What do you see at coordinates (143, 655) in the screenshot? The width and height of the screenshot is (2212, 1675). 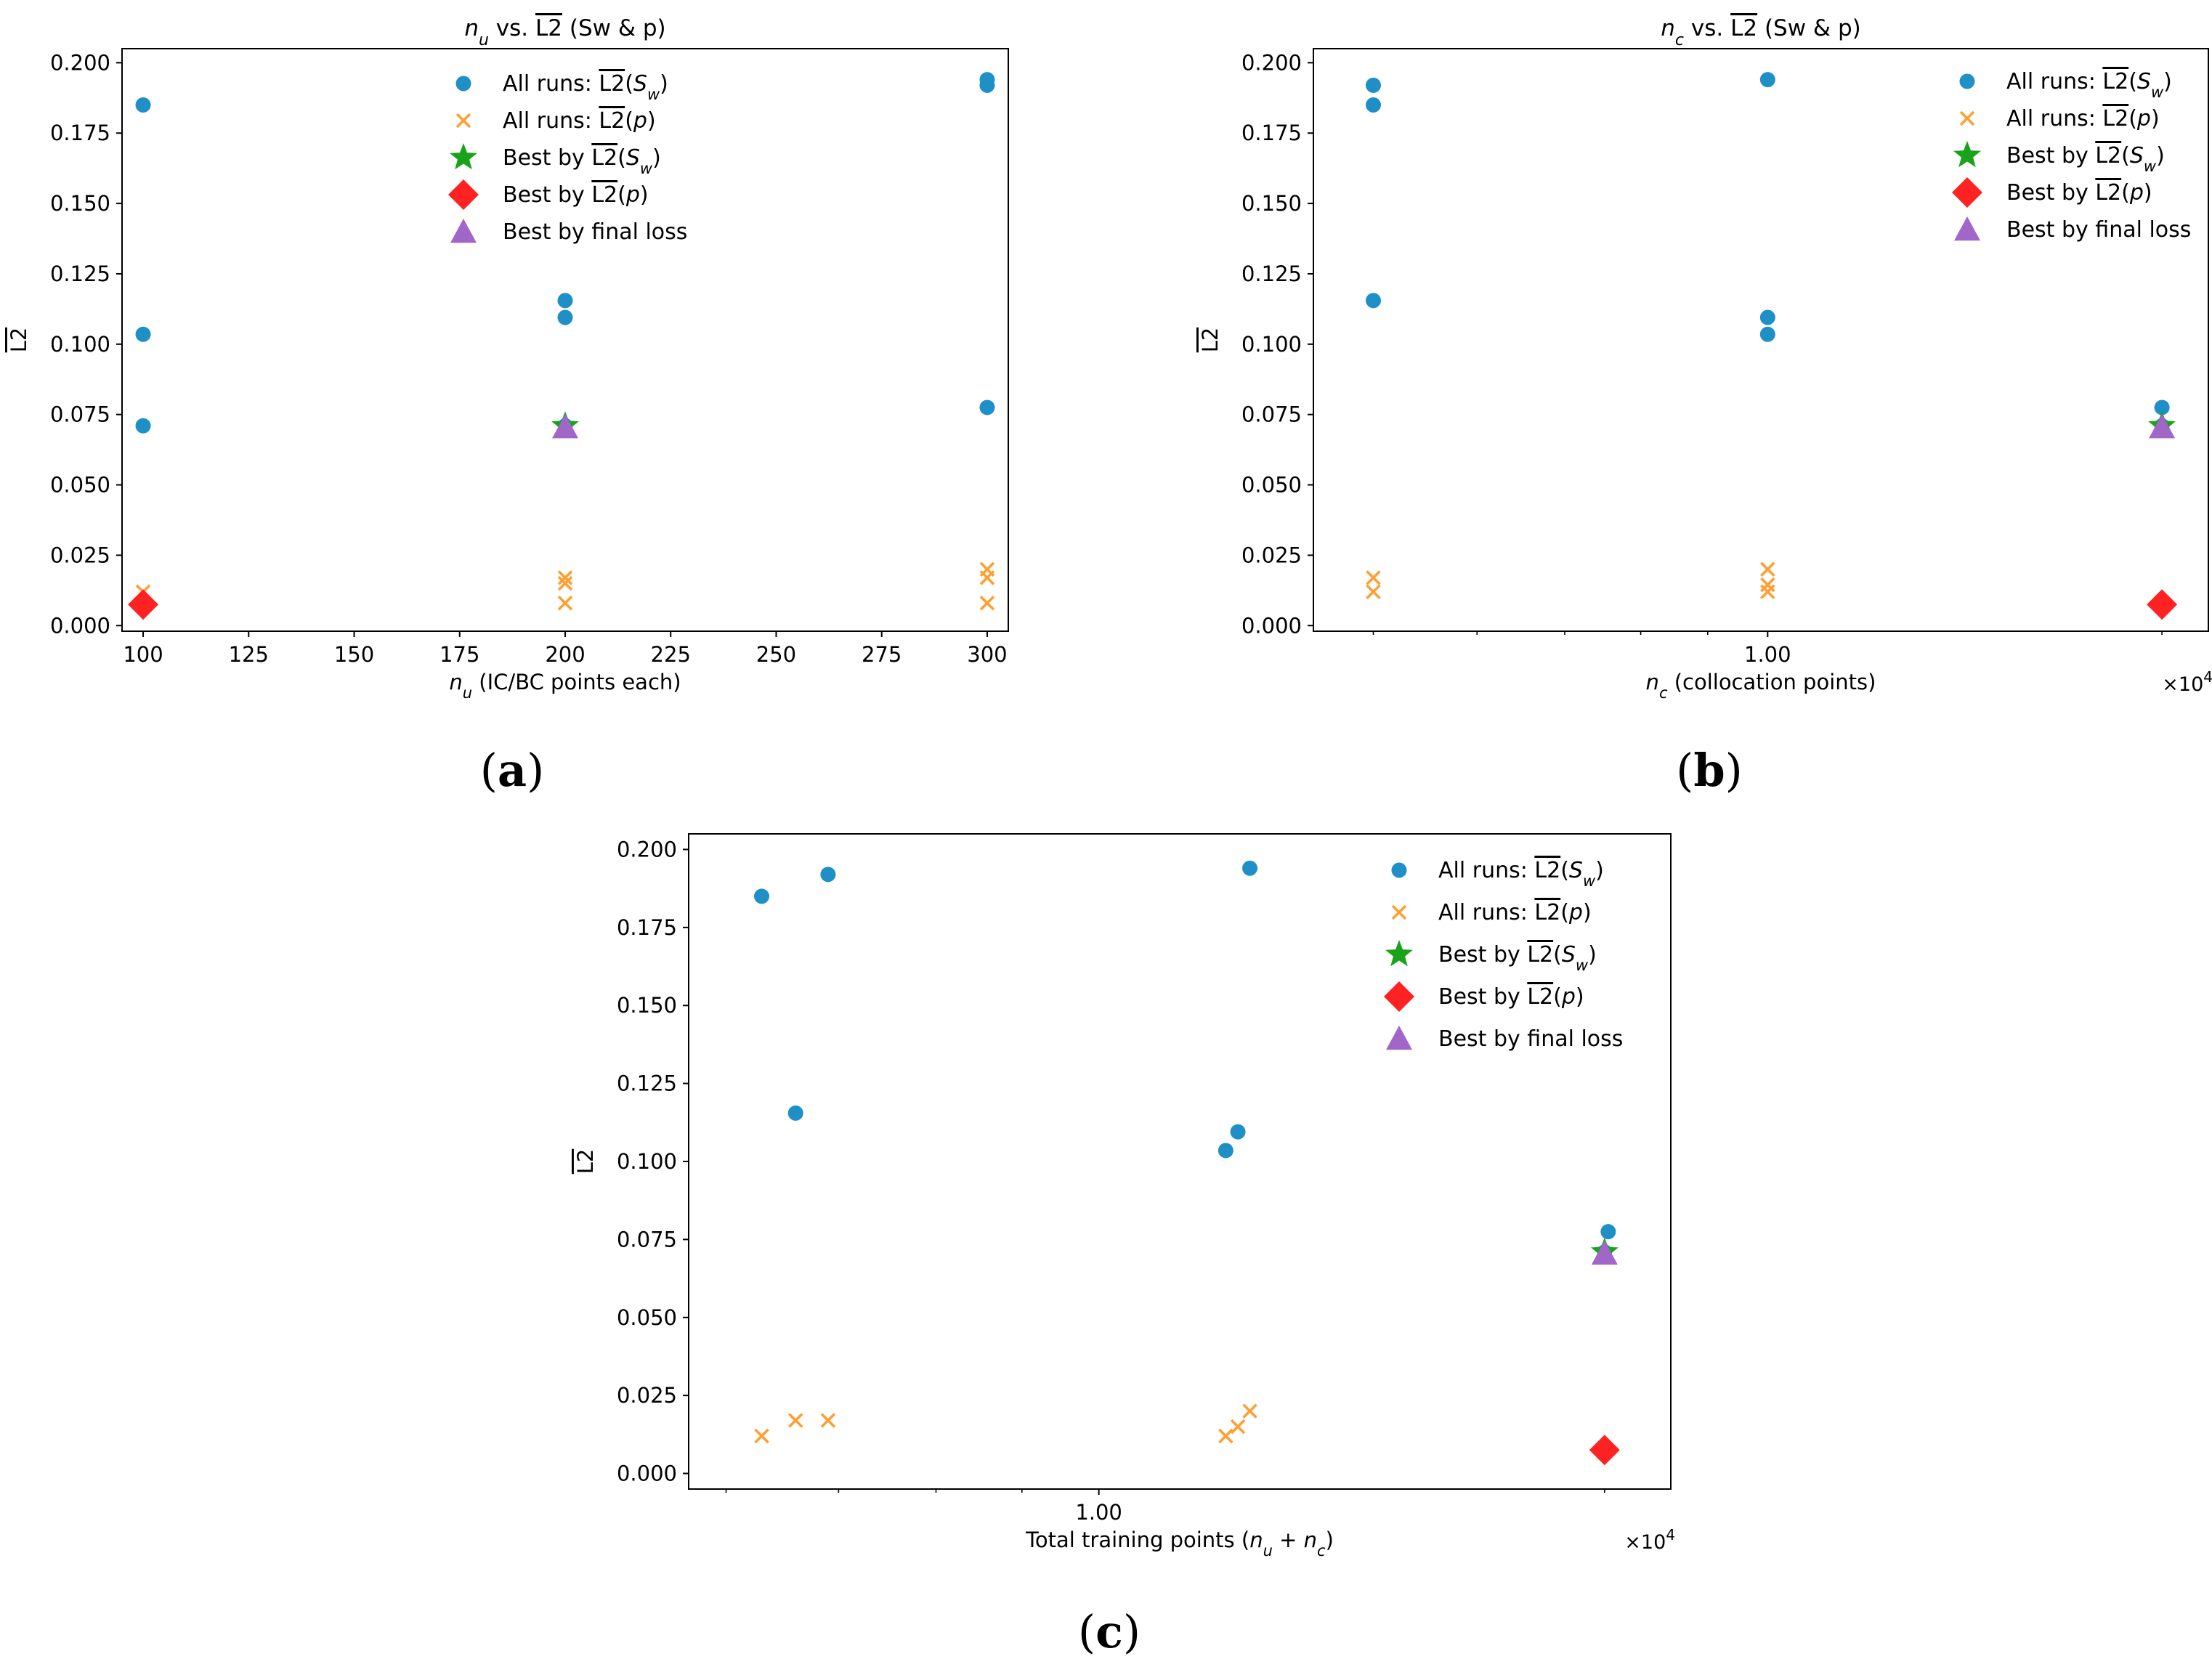 I see `x-tick-label: 100` at bounding box center [143, 655].